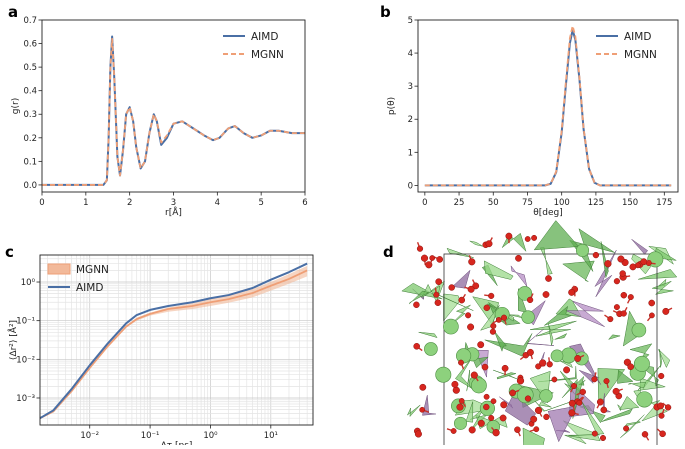  Describe the element at coordinates (16, 106) in the screenshot. I see `y-axis-label: g(r)` at that location.